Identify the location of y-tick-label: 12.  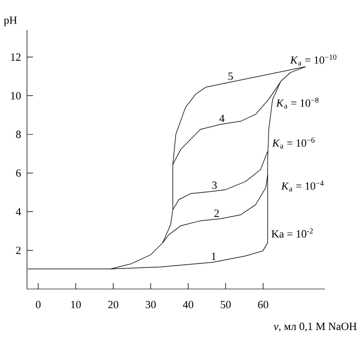
(16, 57).